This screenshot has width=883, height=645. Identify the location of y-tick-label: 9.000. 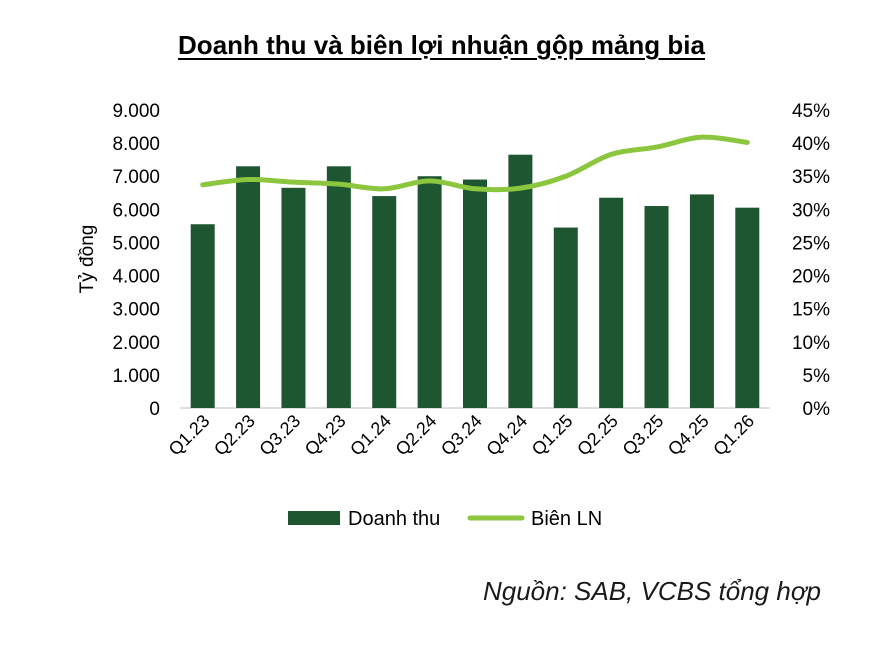
(136, 111).